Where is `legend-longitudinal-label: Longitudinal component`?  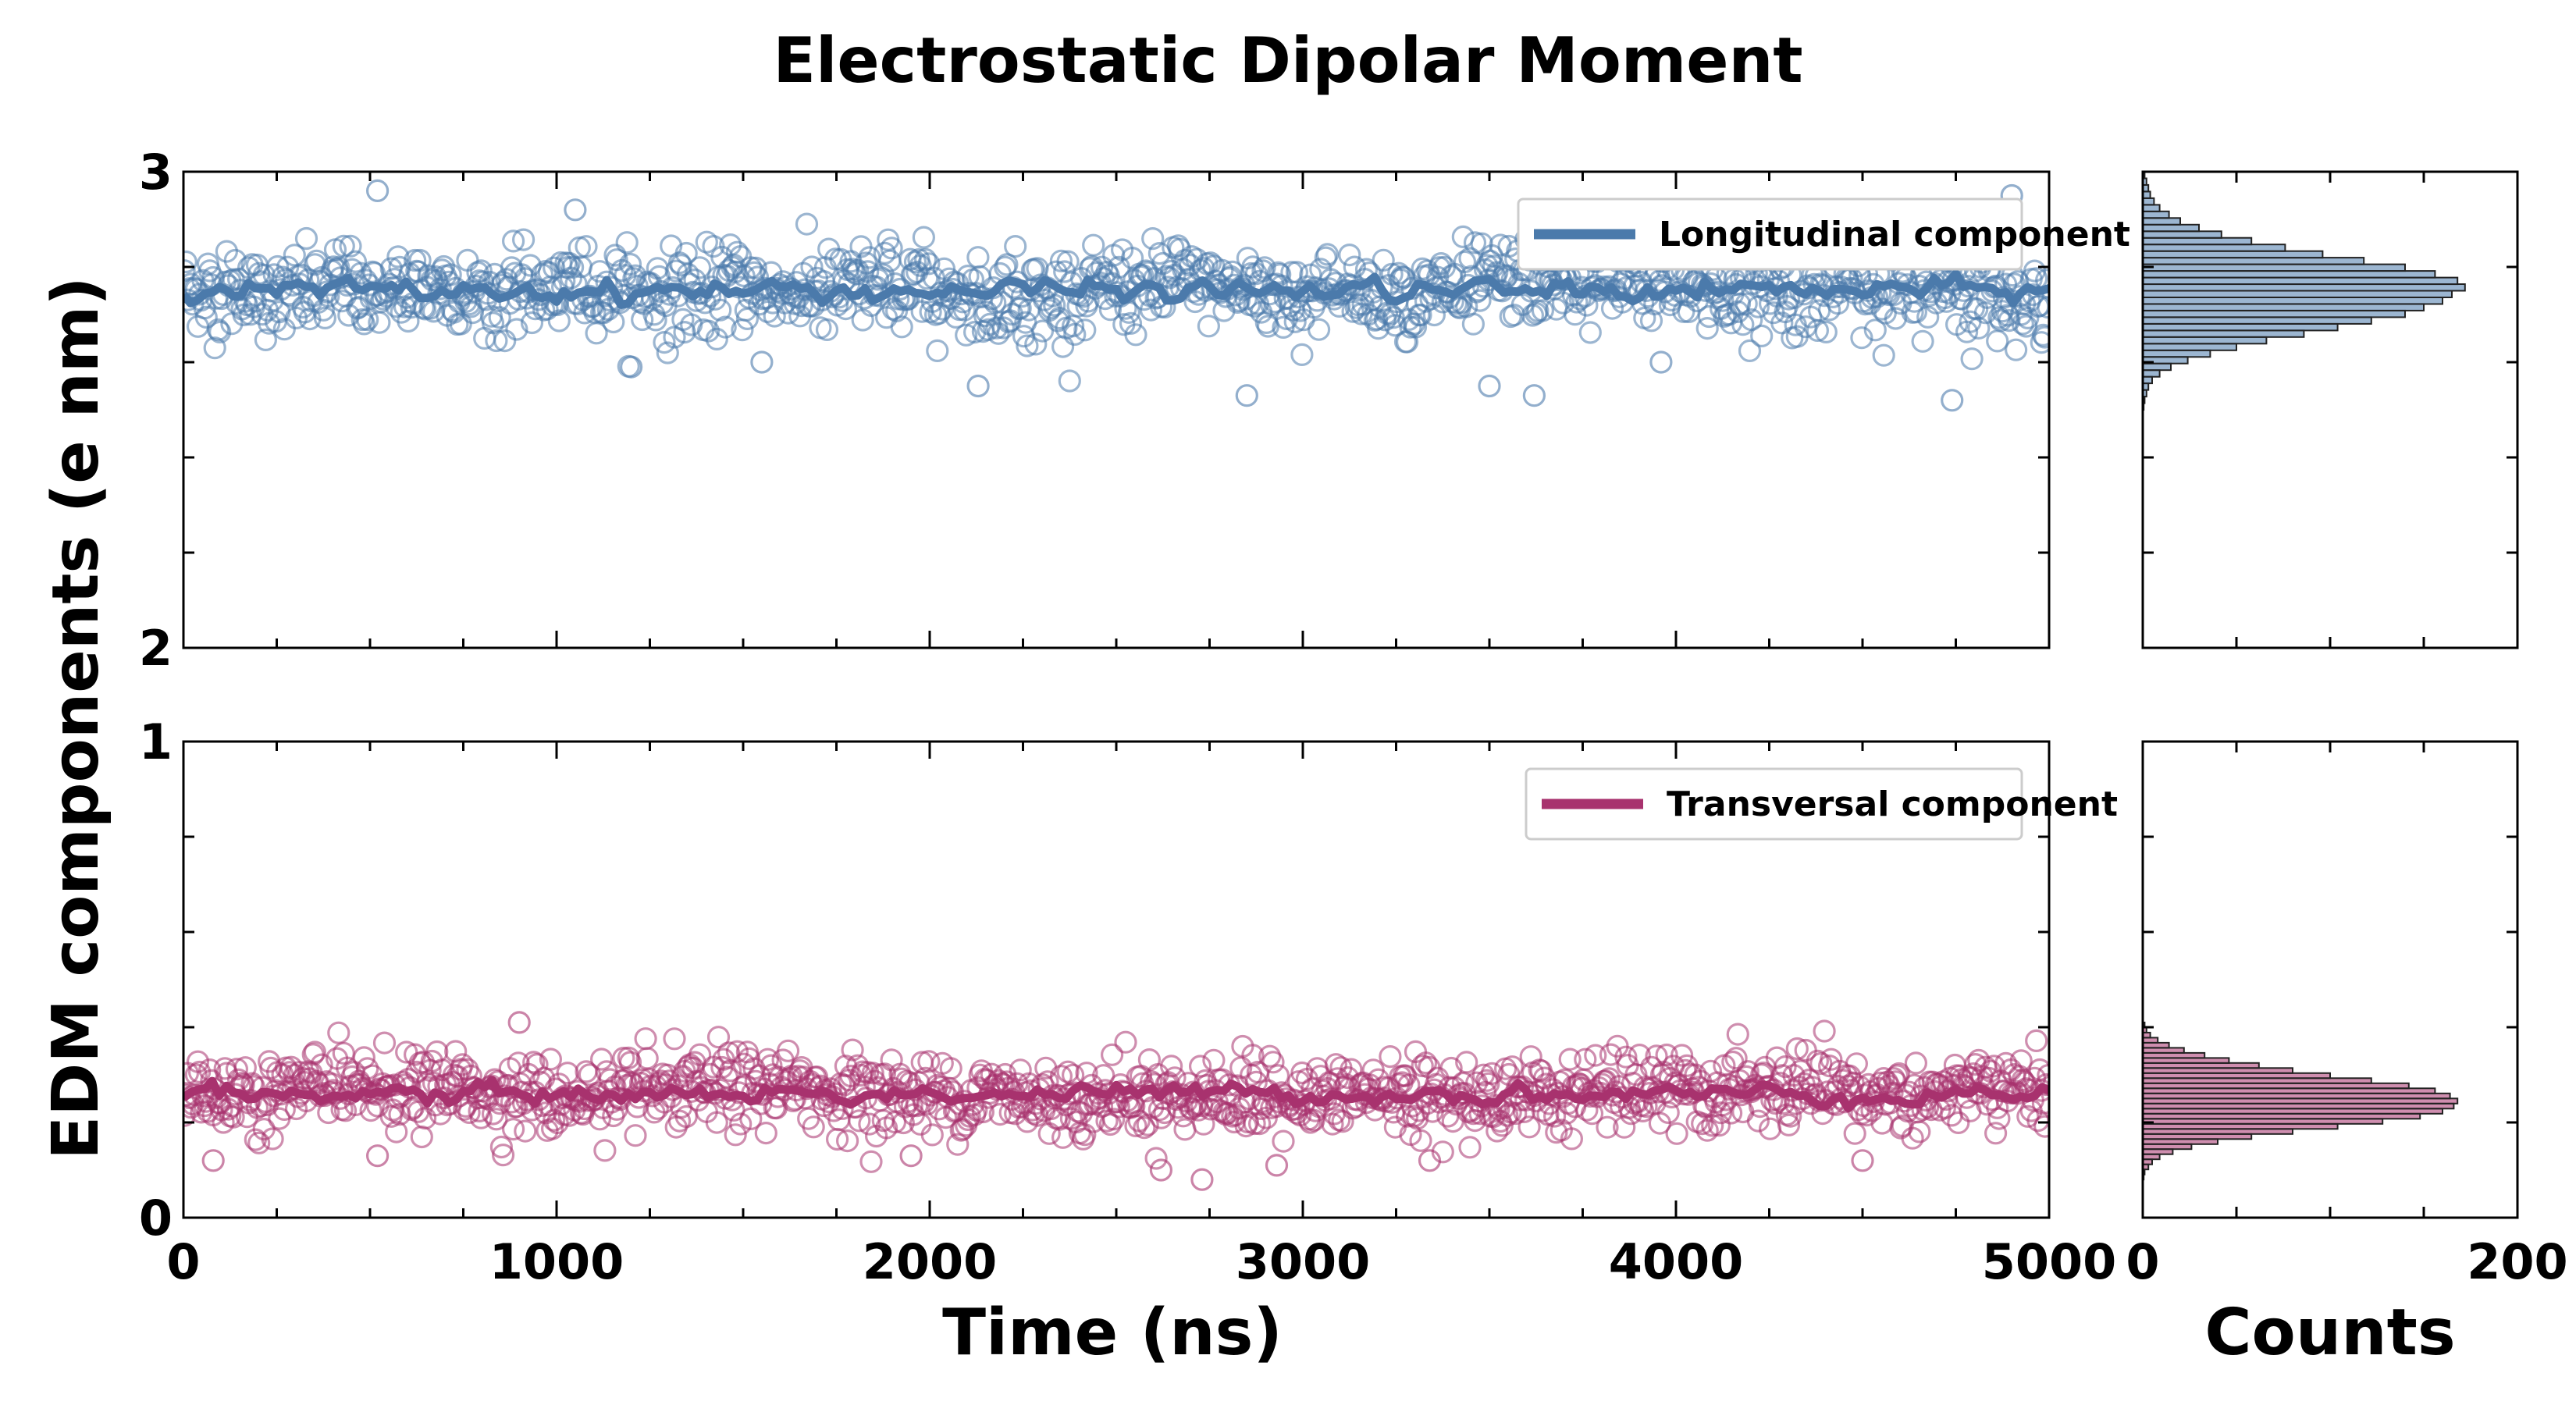
legend-longitudinal-label: Longitudinal component is located at coordinates (1895, 235).